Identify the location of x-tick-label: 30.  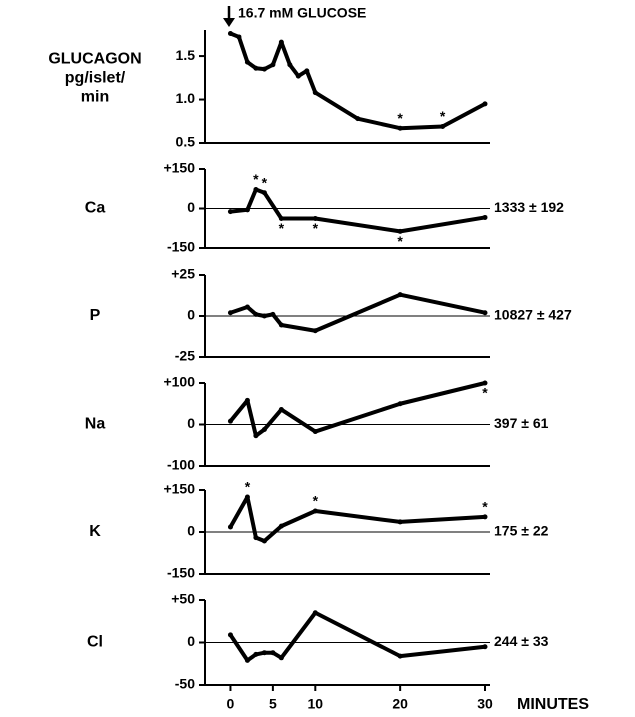
(485, 704).